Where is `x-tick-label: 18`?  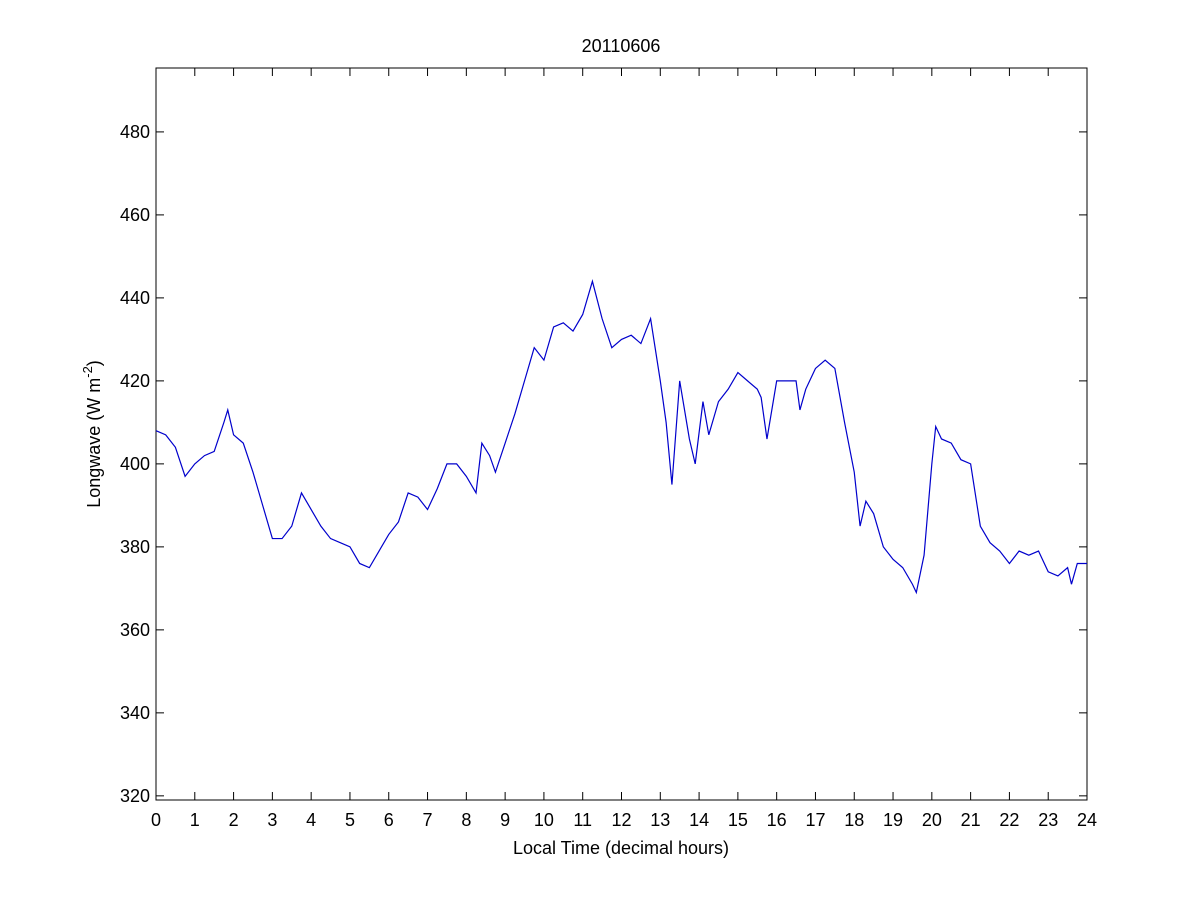
x-tick-label: 18 is located at coordinates (854, 820).